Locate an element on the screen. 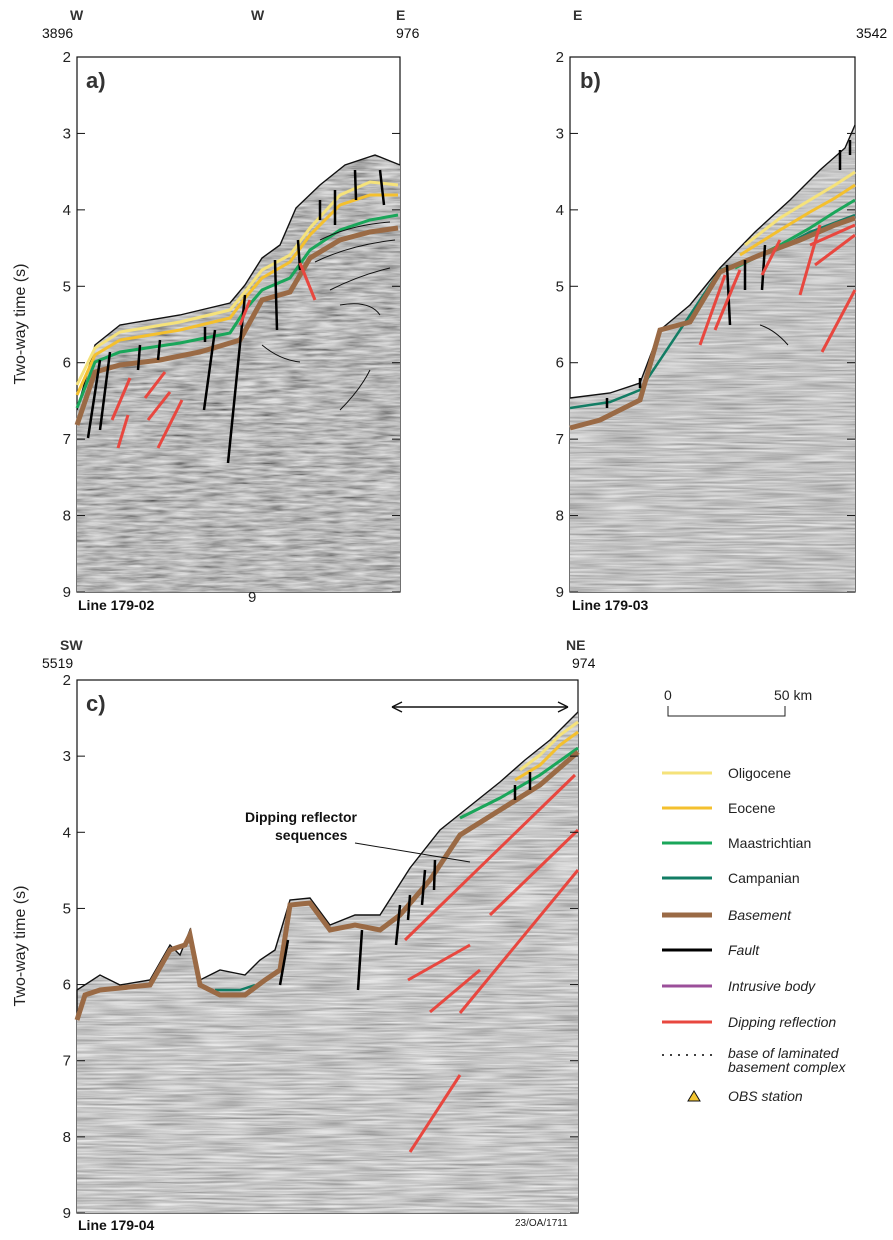 Image resolution: width=893 pixels, height=1240 pixels. panel-a-tick-label: 7 is located at coordinates (67, 439).